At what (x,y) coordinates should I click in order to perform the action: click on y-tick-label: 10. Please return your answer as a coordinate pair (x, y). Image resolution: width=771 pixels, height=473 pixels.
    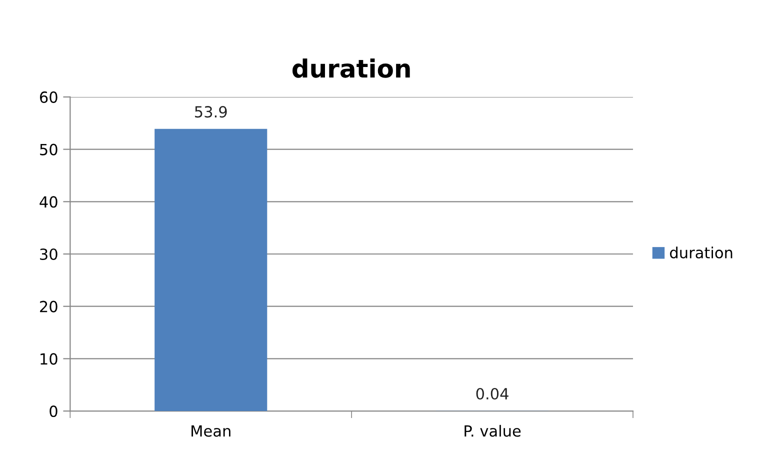
    Looking at the image, I should click on (49, 359).